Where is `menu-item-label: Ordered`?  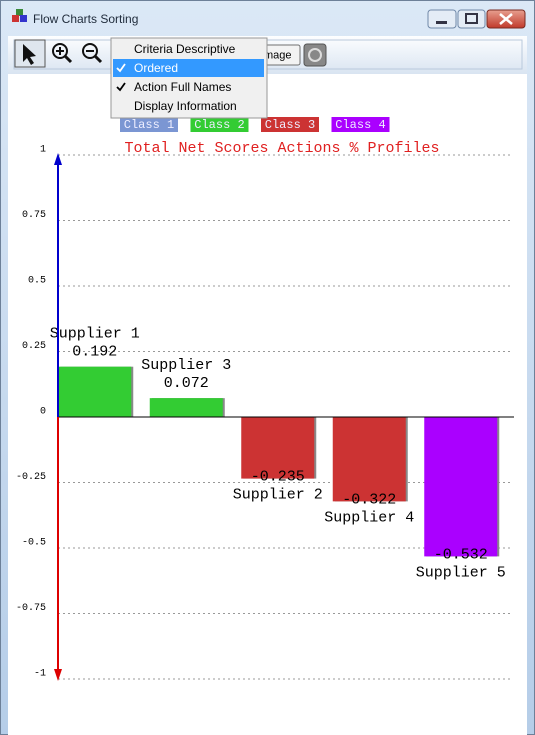 menu-item-label: Ordered is located at coordinates (156, 68).